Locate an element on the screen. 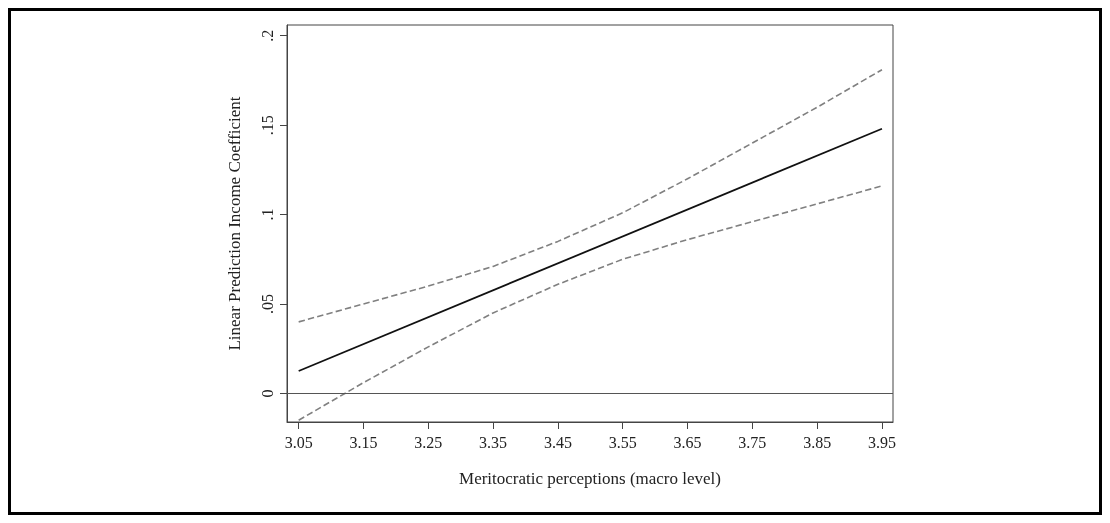 Image resolution: width=1110 pixels, height=523 pixels. x-tick-label: 3.45 is located at coordinates (557, 442).